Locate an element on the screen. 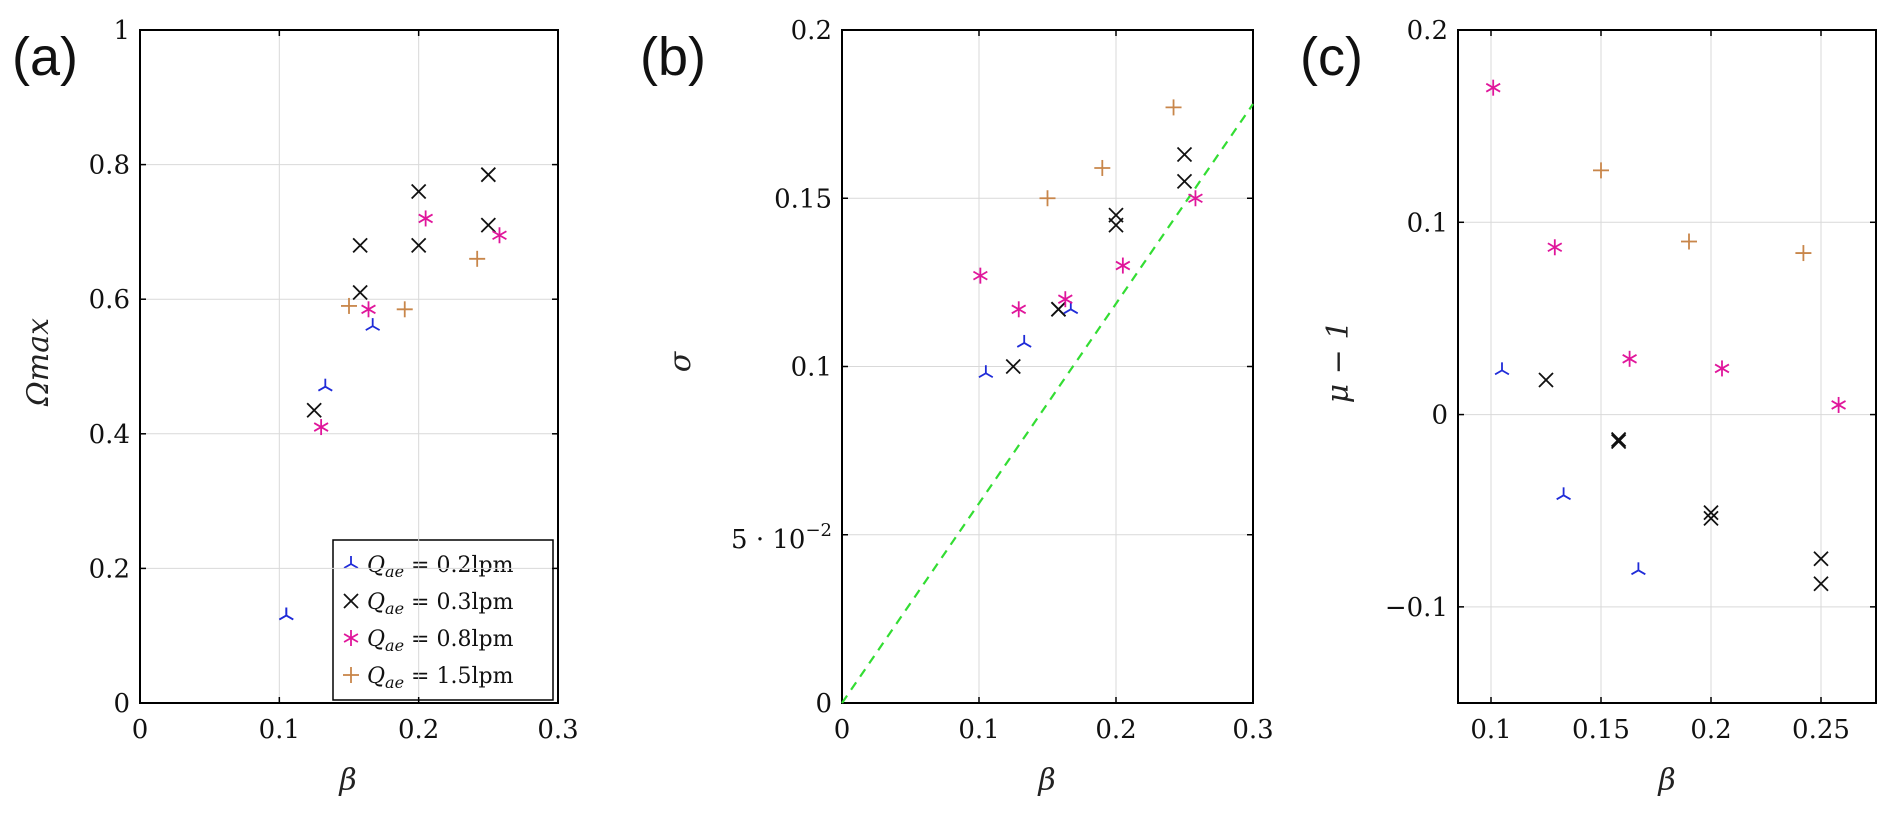 The width and height of the screenshot is (1892, 815). panel-a-legend-entry-s03: Qae = 0.3lpm is located at coordinates (440, 604).